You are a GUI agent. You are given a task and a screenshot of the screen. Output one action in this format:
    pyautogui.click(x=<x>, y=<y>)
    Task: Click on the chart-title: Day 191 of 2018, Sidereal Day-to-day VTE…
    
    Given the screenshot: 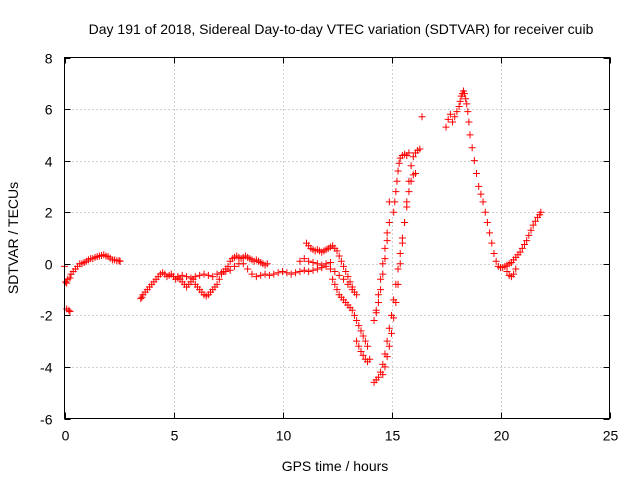 What is the action you would take?
    pyautogui.click(x=341, y=29)
    